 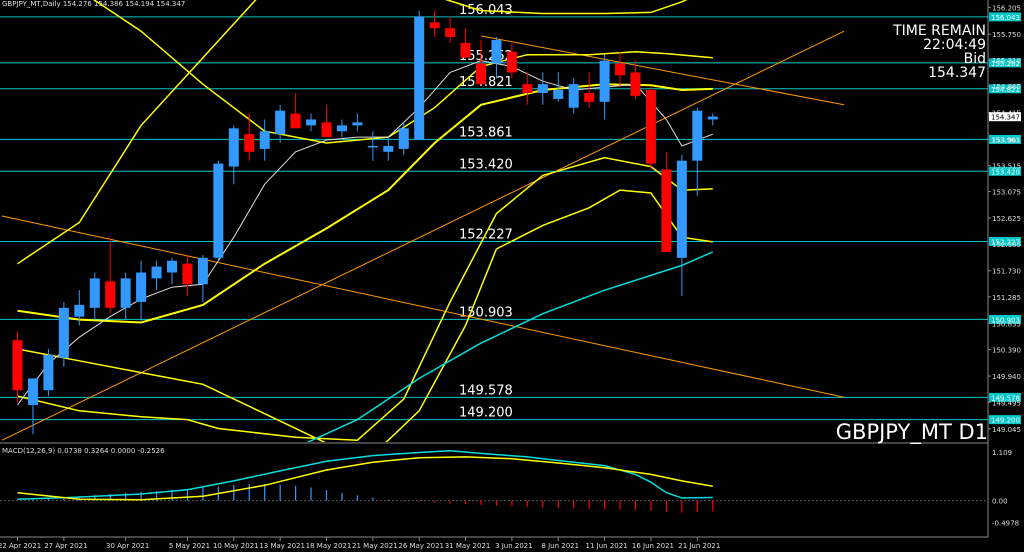 What do you see at coordinates (1006, 298) in the screenshot?
I see `price-tick-label: 151.285` at bounding box center [1006, 298].